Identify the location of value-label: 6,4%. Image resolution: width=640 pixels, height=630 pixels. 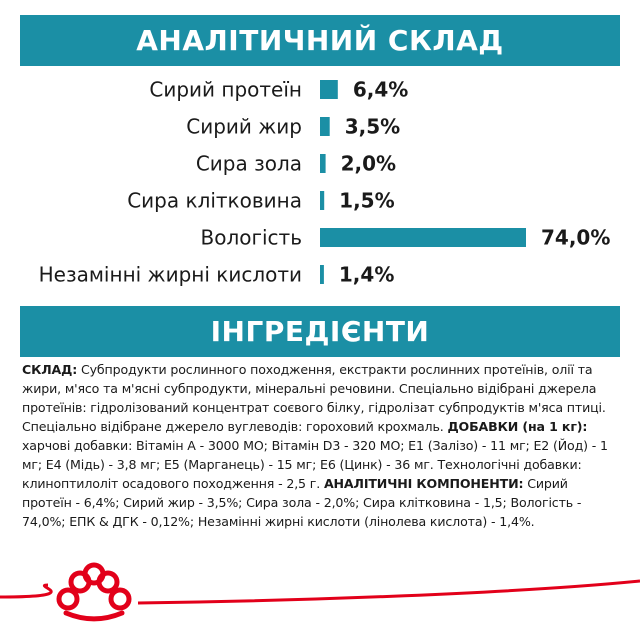
(380, 90).